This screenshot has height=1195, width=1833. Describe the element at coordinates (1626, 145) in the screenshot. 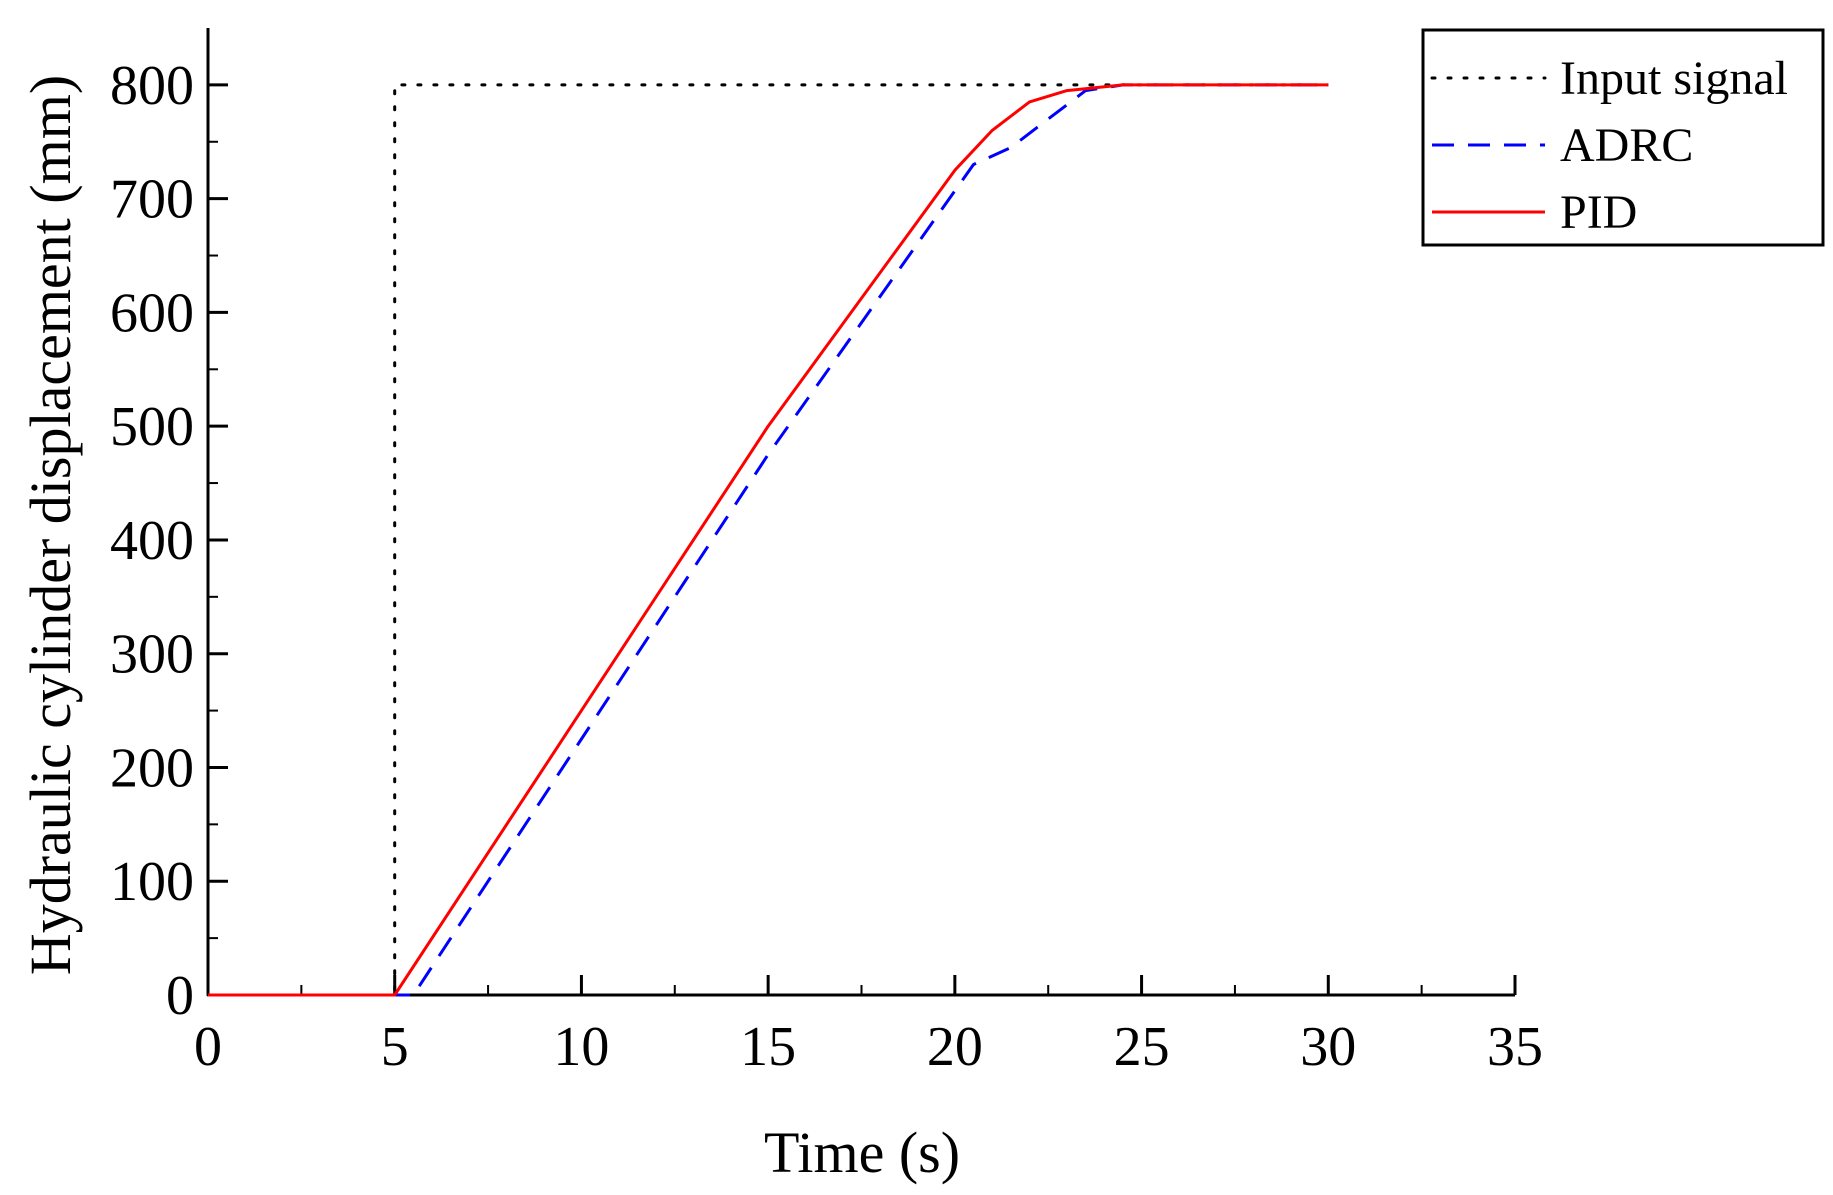

I see `legend-label-adrc: ADRC` at that location.